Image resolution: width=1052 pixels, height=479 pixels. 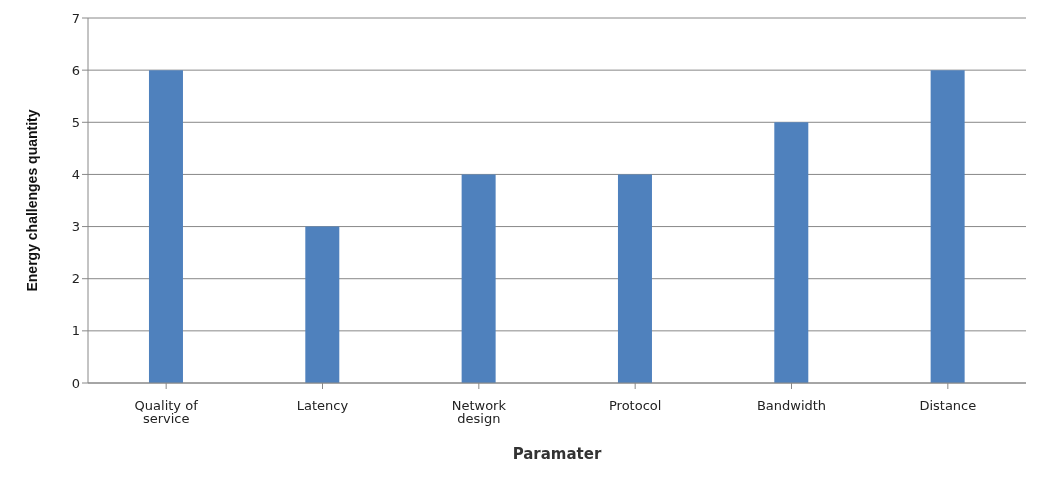 I want to click on x-tick-label: Quality of service, so click(x=166, y=412).